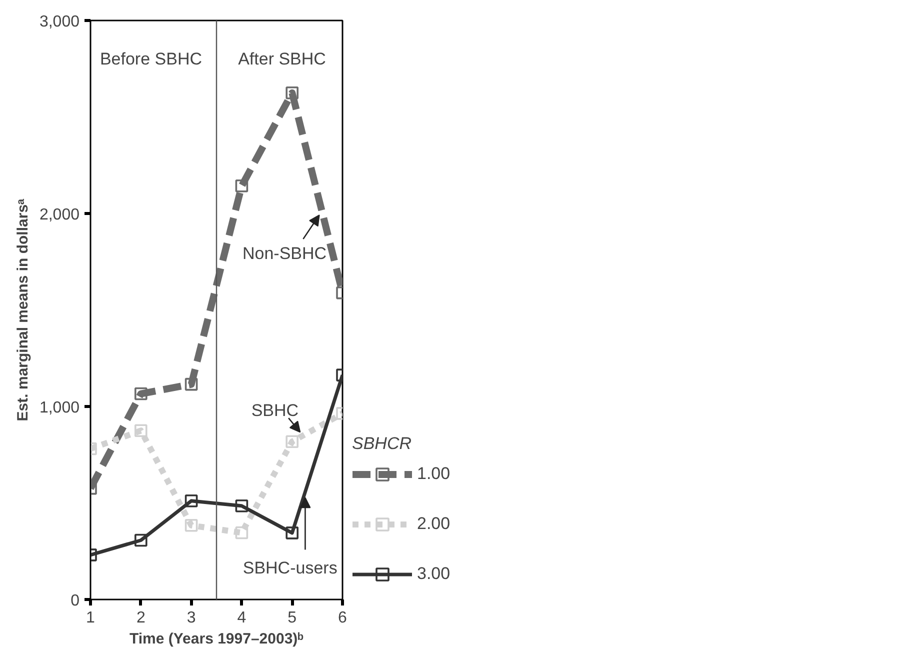 Image resolution: width=910 pixels, height=656 pixels. Describe the element at coordinates (284, 254) in the screenshot. I see `annotation: Non-SBHC` at that location.